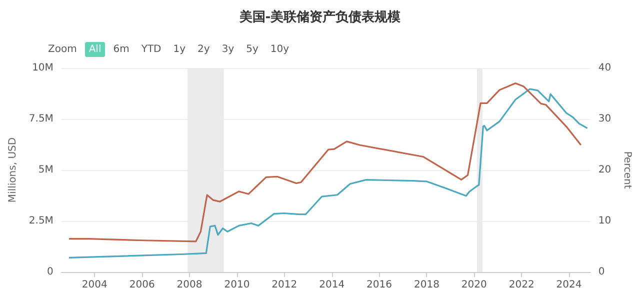 The height and width of the screenshot is (297, 640). What do you see at coordinates (627, 170) in the screenshot?
I see `y2-axis-title: Percent` at bounding box center [627, 170].